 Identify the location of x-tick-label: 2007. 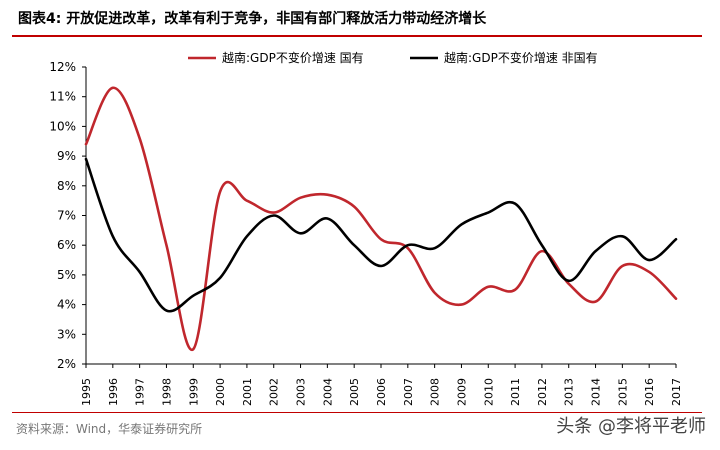
(408, 392).